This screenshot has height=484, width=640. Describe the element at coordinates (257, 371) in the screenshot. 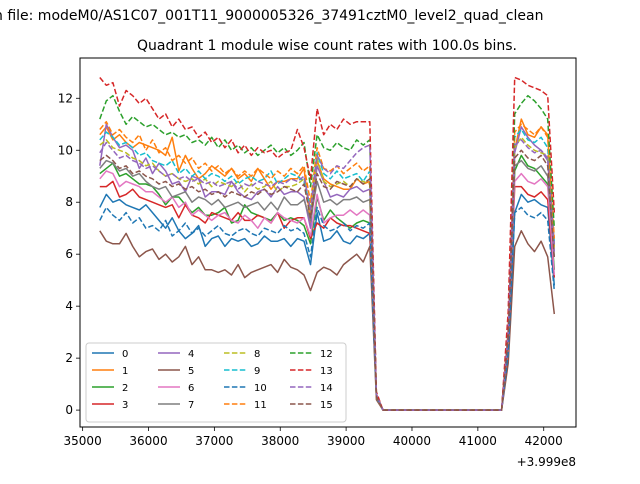

I see `legend-label-9: 9` at that location.